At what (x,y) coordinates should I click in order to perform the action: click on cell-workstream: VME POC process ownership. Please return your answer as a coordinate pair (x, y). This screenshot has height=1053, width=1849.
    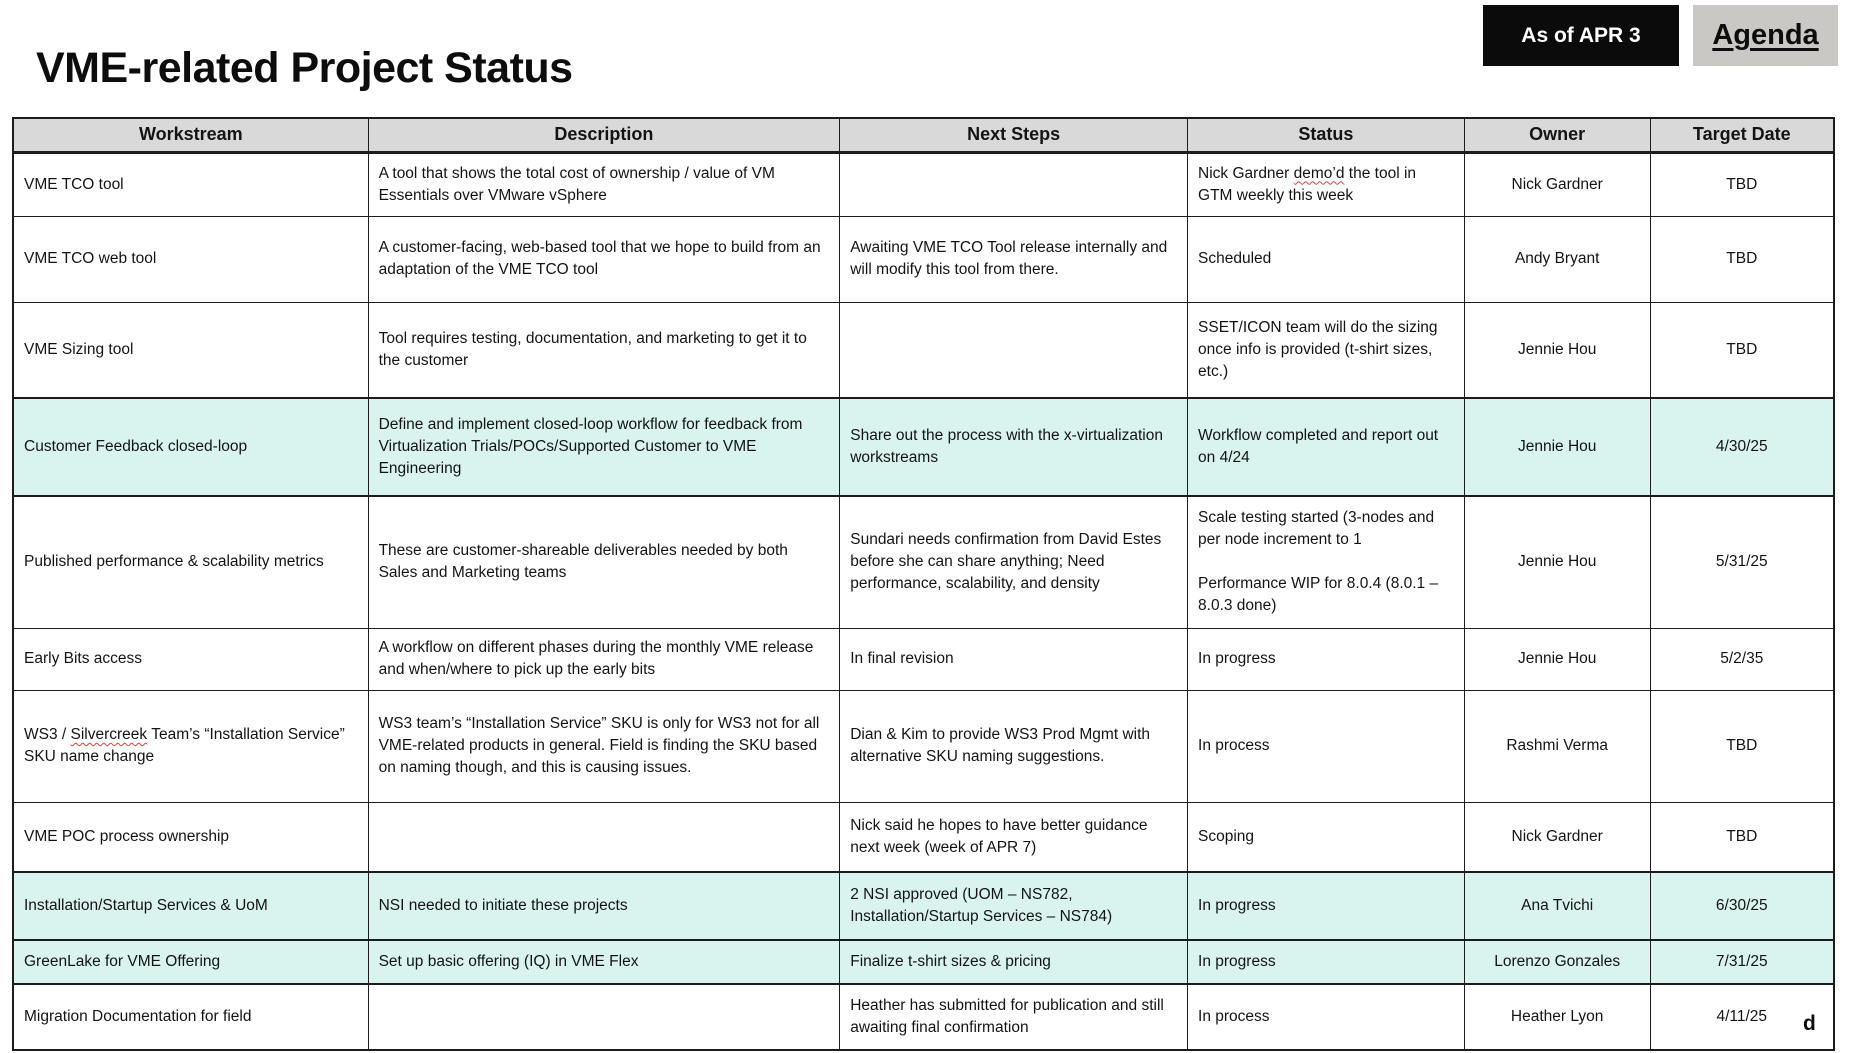
    Looking at the image, I should click on (190, 837).